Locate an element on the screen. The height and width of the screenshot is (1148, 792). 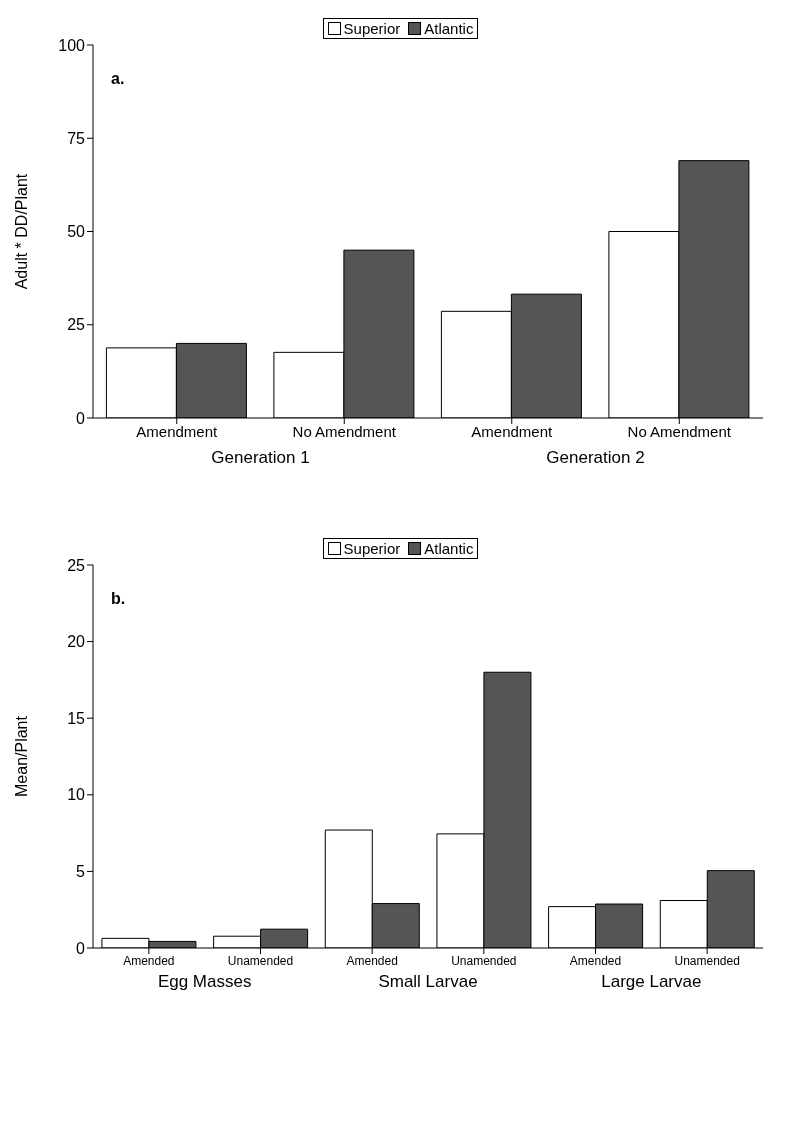
y-tick-label: 5 is located at coordinates (81, 872).